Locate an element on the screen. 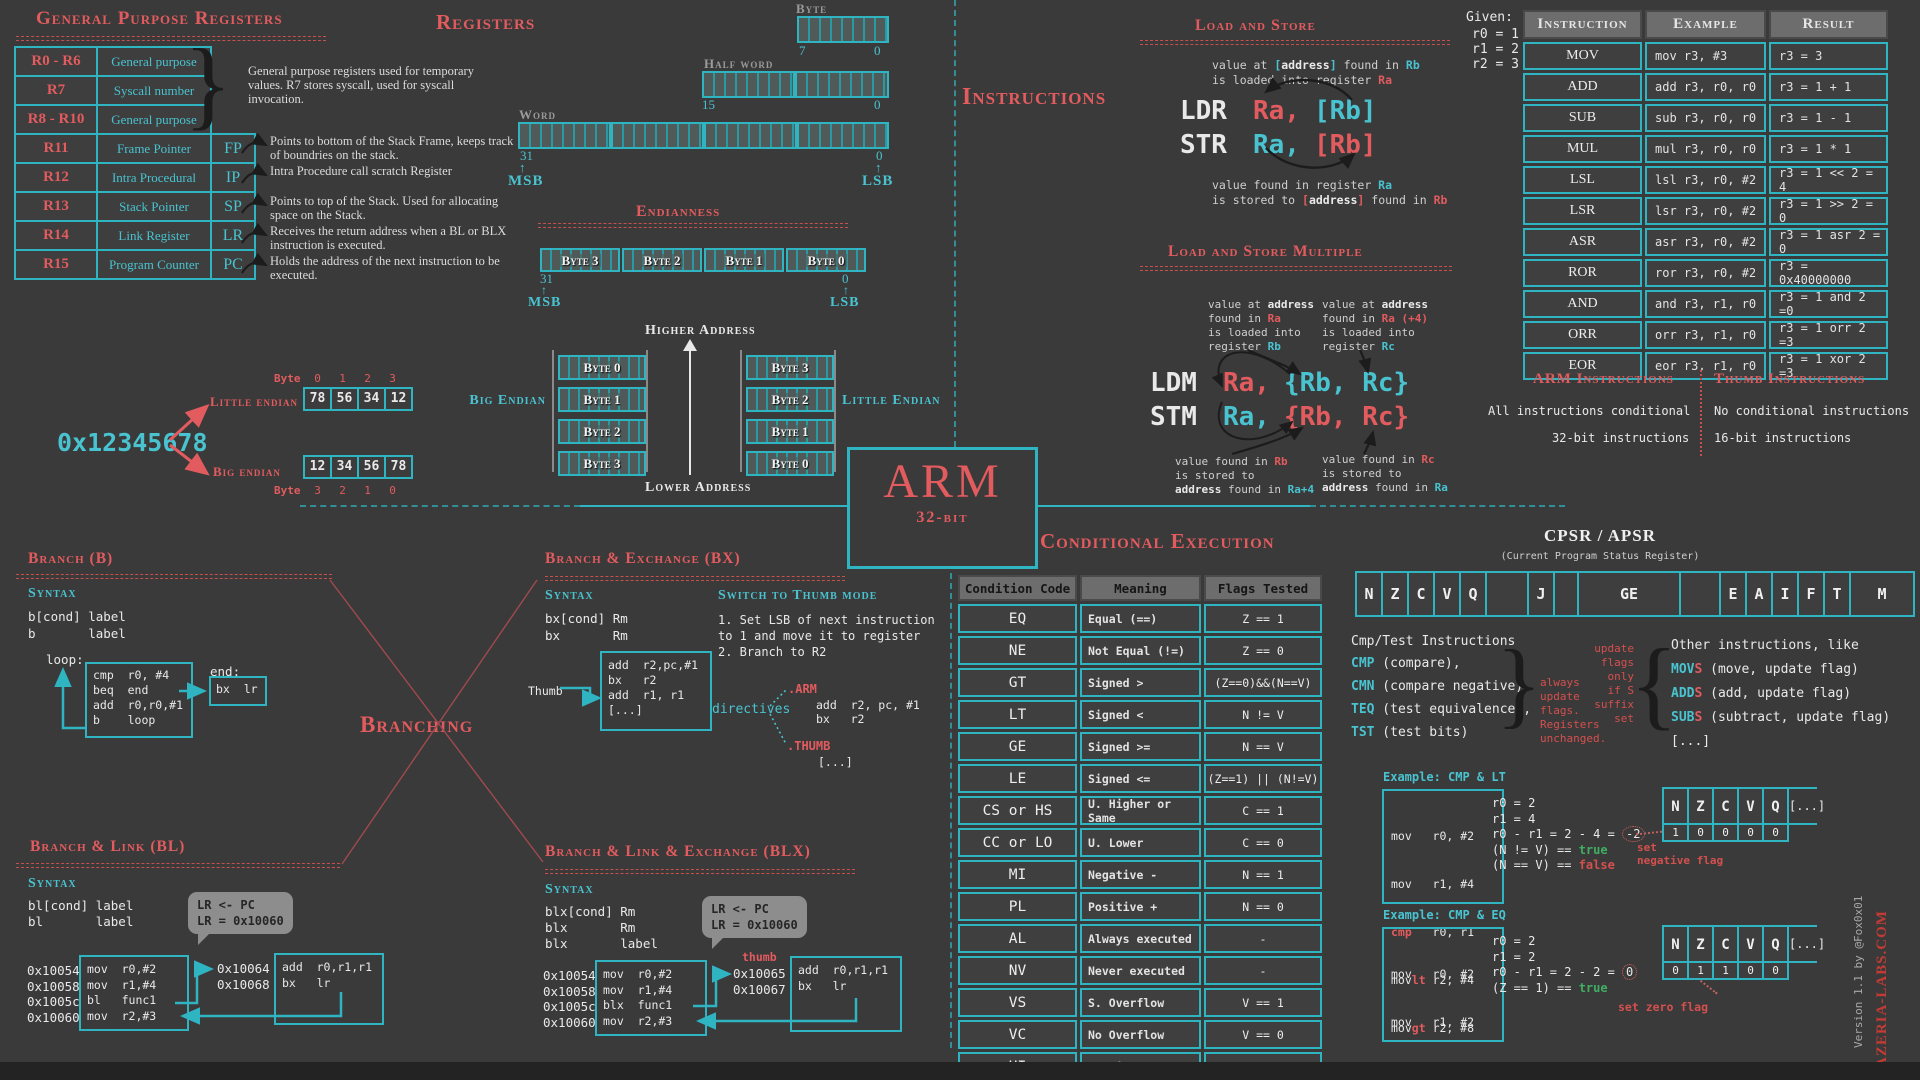 Image resolution: width=1920 pixels, height=1080 pixels. instruction-result: r3 = 1 >> 2 = 0 is located at coordinates (1828, 211).